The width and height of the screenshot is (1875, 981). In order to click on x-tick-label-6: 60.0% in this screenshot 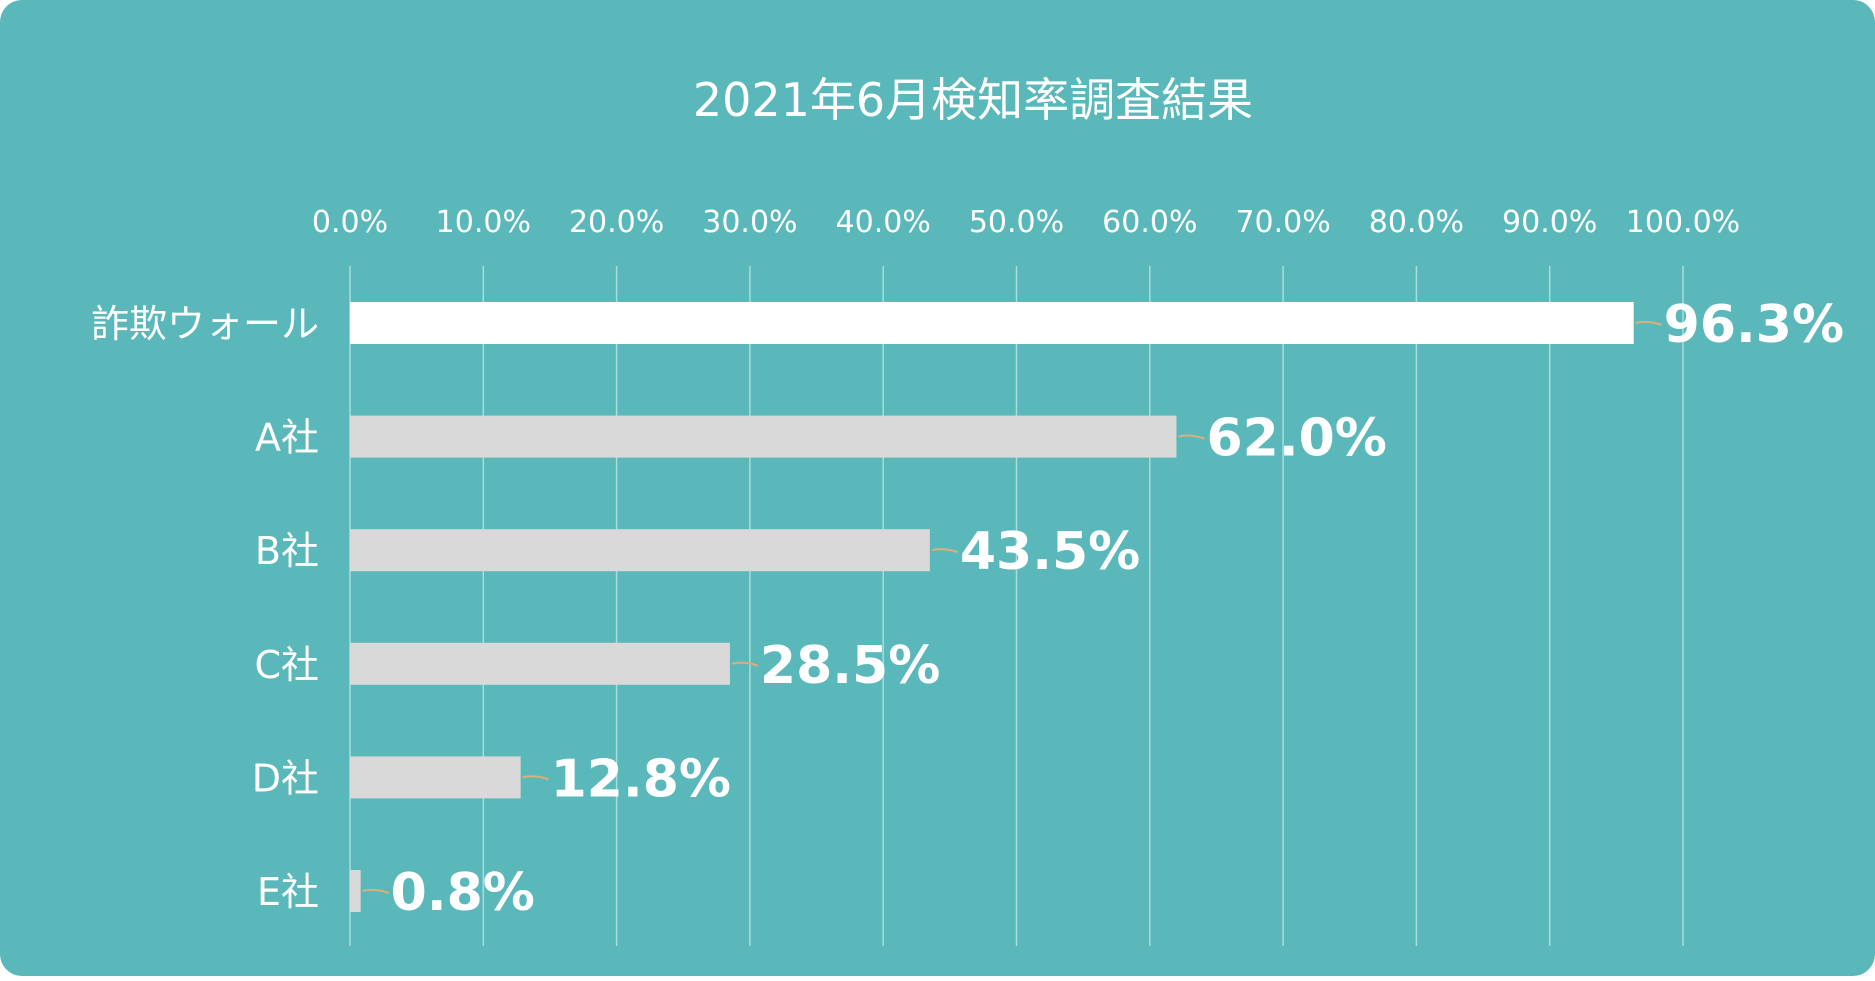, I will do `click(1149, 222)`.